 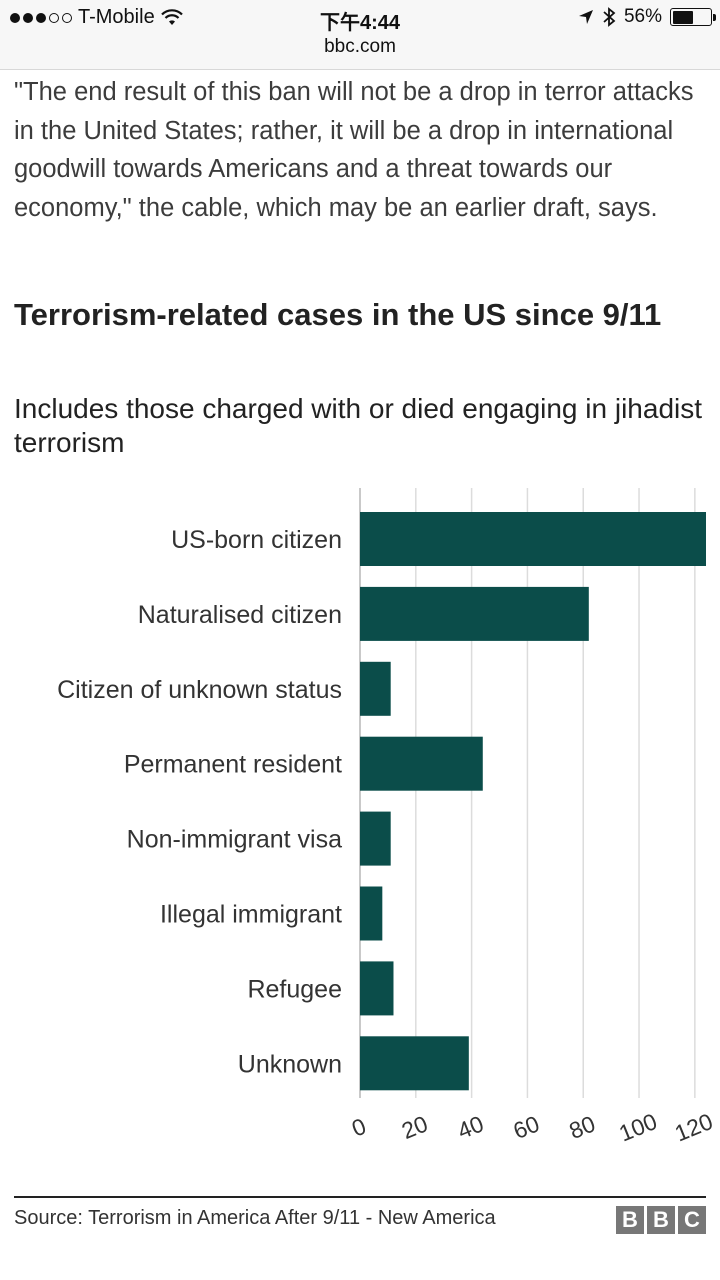 I want to click on carrier-name: T-Mobile, so click(x=116, y=17).